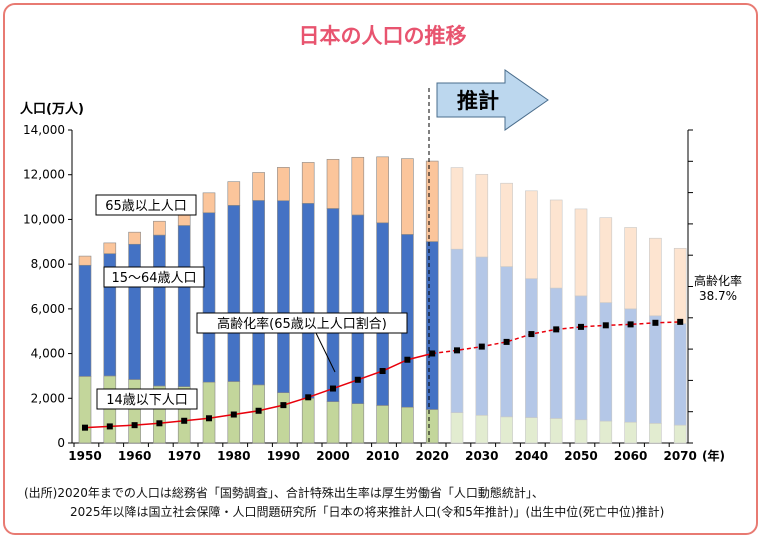 The image size is (765, 546). I want to click on label-working: 15～64歳人口, so click(153, 278).